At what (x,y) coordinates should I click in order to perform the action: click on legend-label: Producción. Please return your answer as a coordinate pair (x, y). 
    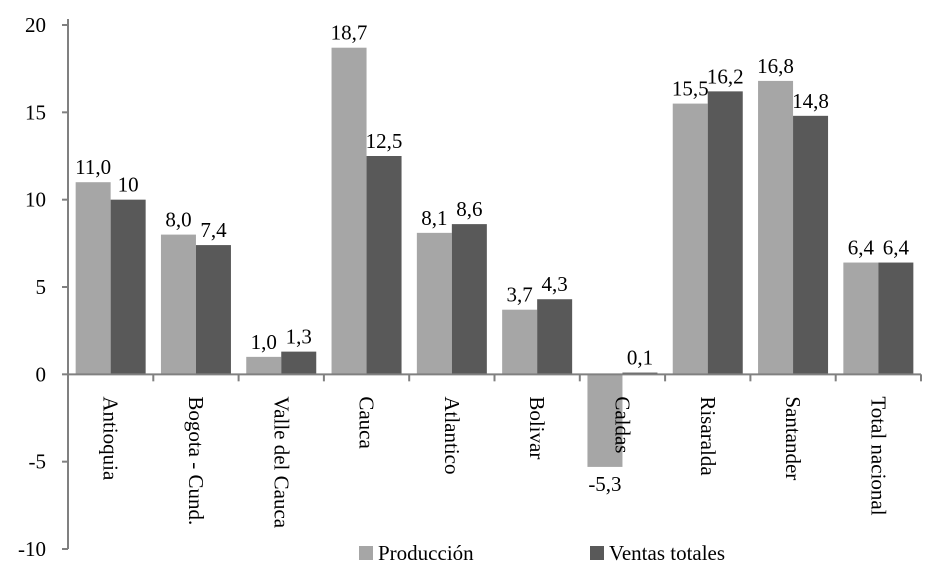
    Looking at the image, I should click on (426, 553).